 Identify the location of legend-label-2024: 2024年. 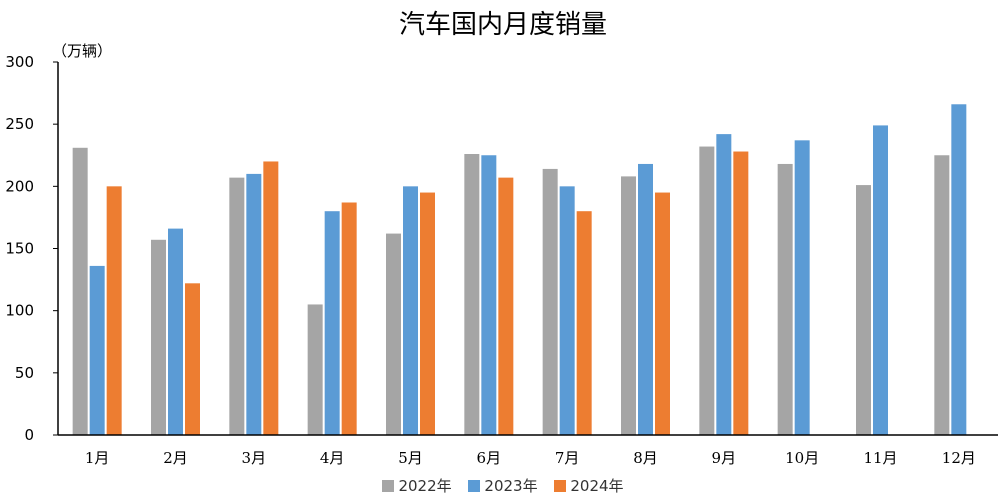
(597, 486).